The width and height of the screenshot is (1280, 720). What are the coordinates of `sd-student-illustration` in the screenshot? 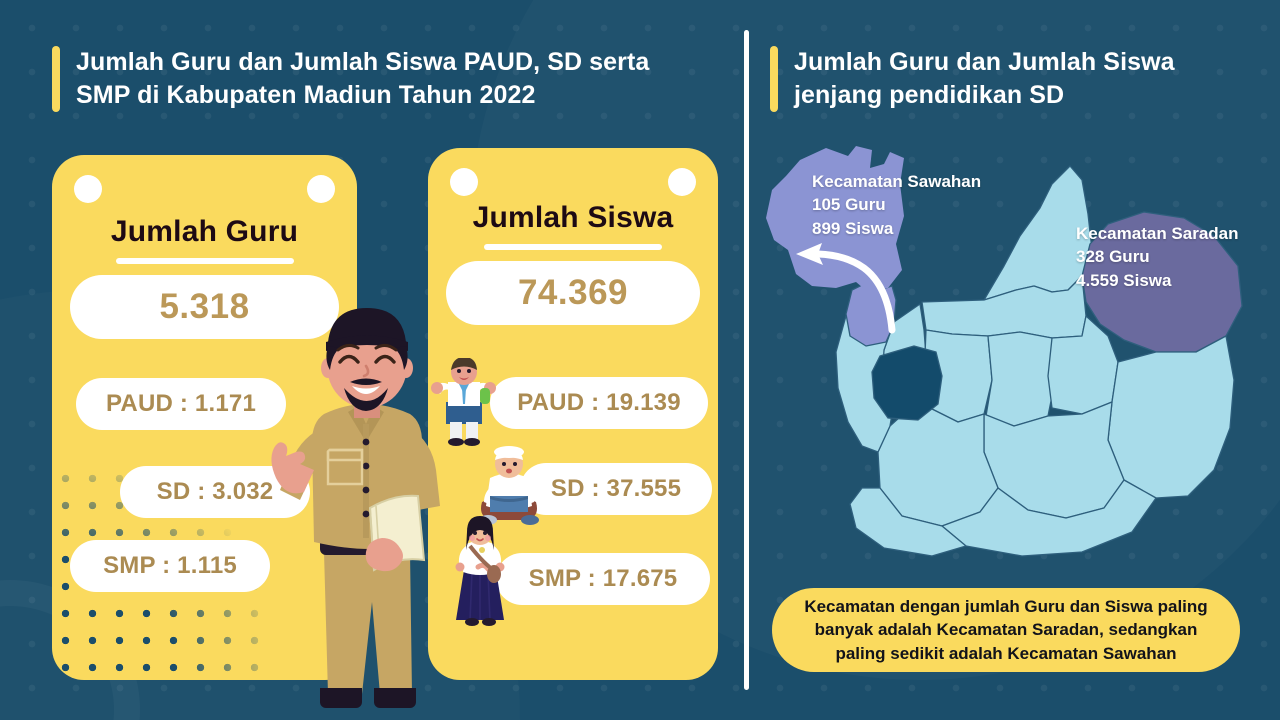 It's located at (509, 485).